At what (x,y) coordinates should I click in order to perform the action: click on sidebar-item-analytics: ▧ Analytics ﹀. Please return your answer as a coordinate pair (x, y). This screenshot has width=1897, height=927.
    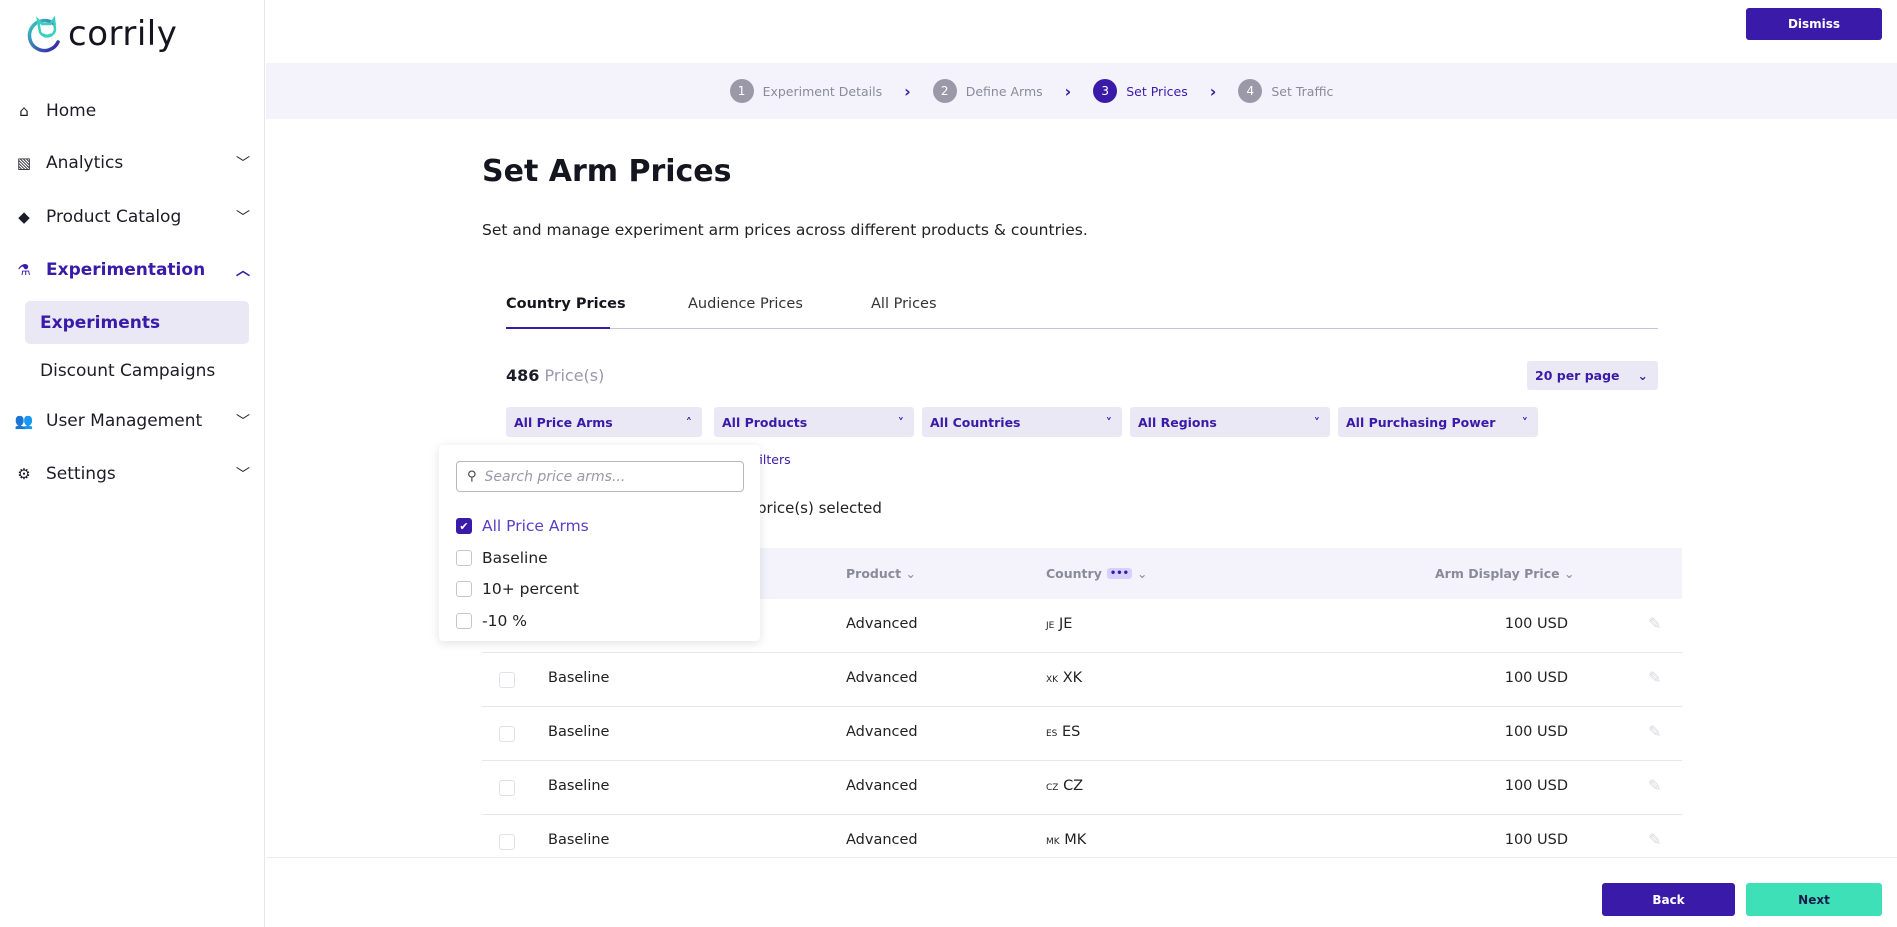
    Looking at the image, I should click on (132, 163).